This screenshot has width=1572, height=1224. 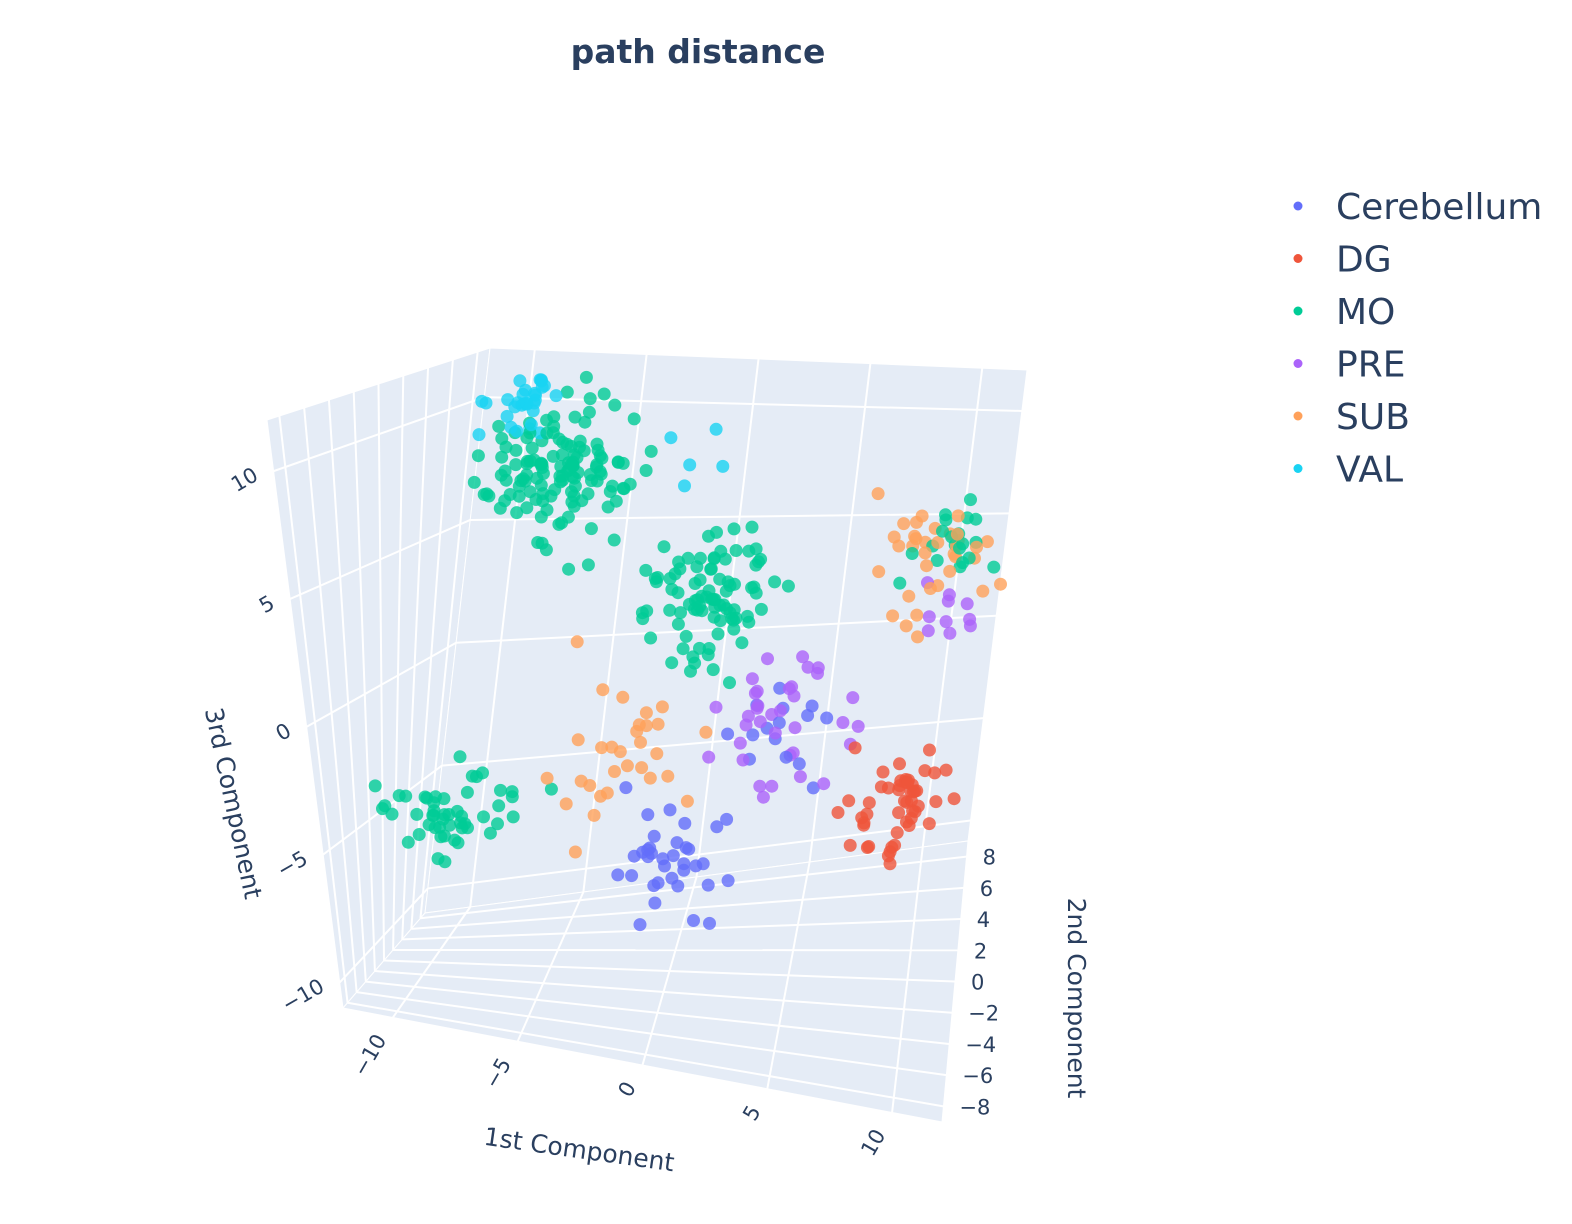 What do you see at coordinates (1365, 312) in the screenshot?
I see `legend-label-mo: MO` at bounding box center [1365, 312].